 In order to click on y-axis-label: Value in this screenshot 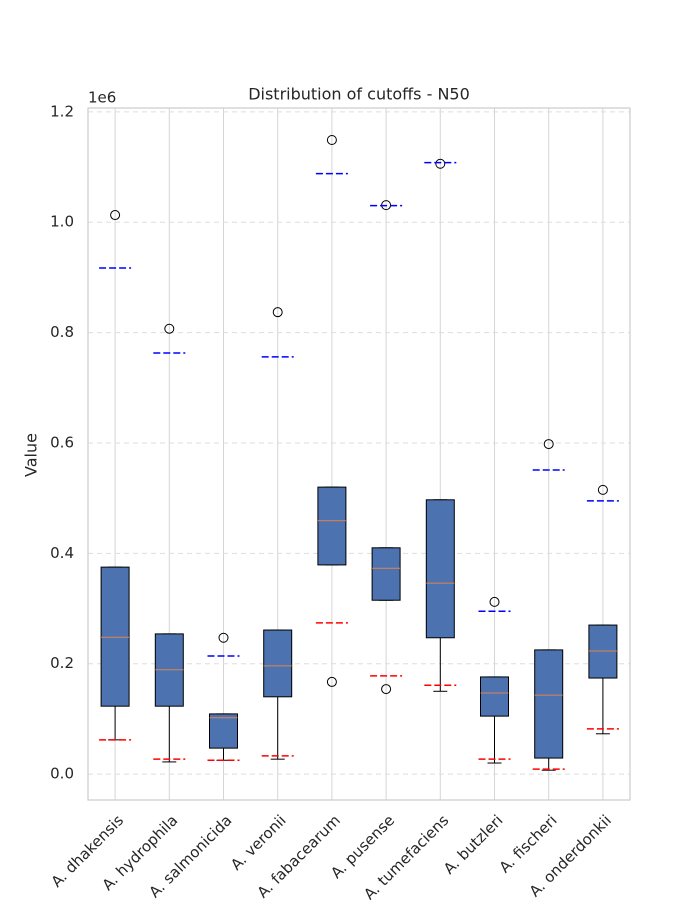, I will do `click(31, 455)`.